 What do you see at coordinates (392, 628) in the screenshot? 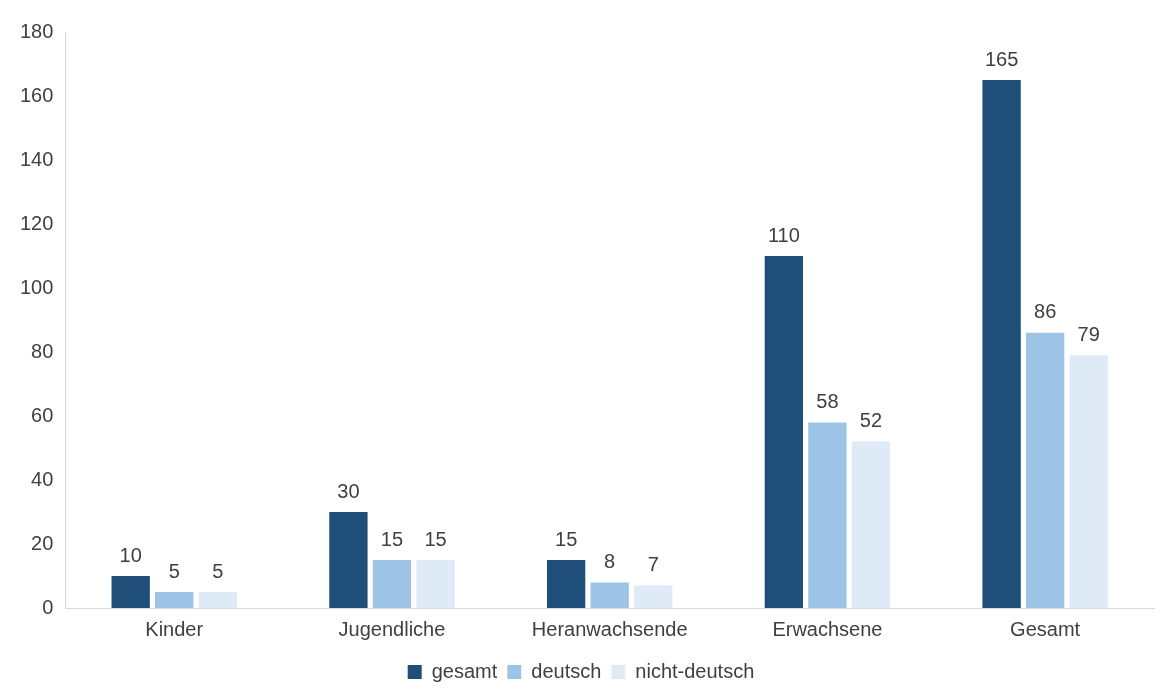
I see `x-tick-label: Jugendliche` at bounding box center [392, 628].